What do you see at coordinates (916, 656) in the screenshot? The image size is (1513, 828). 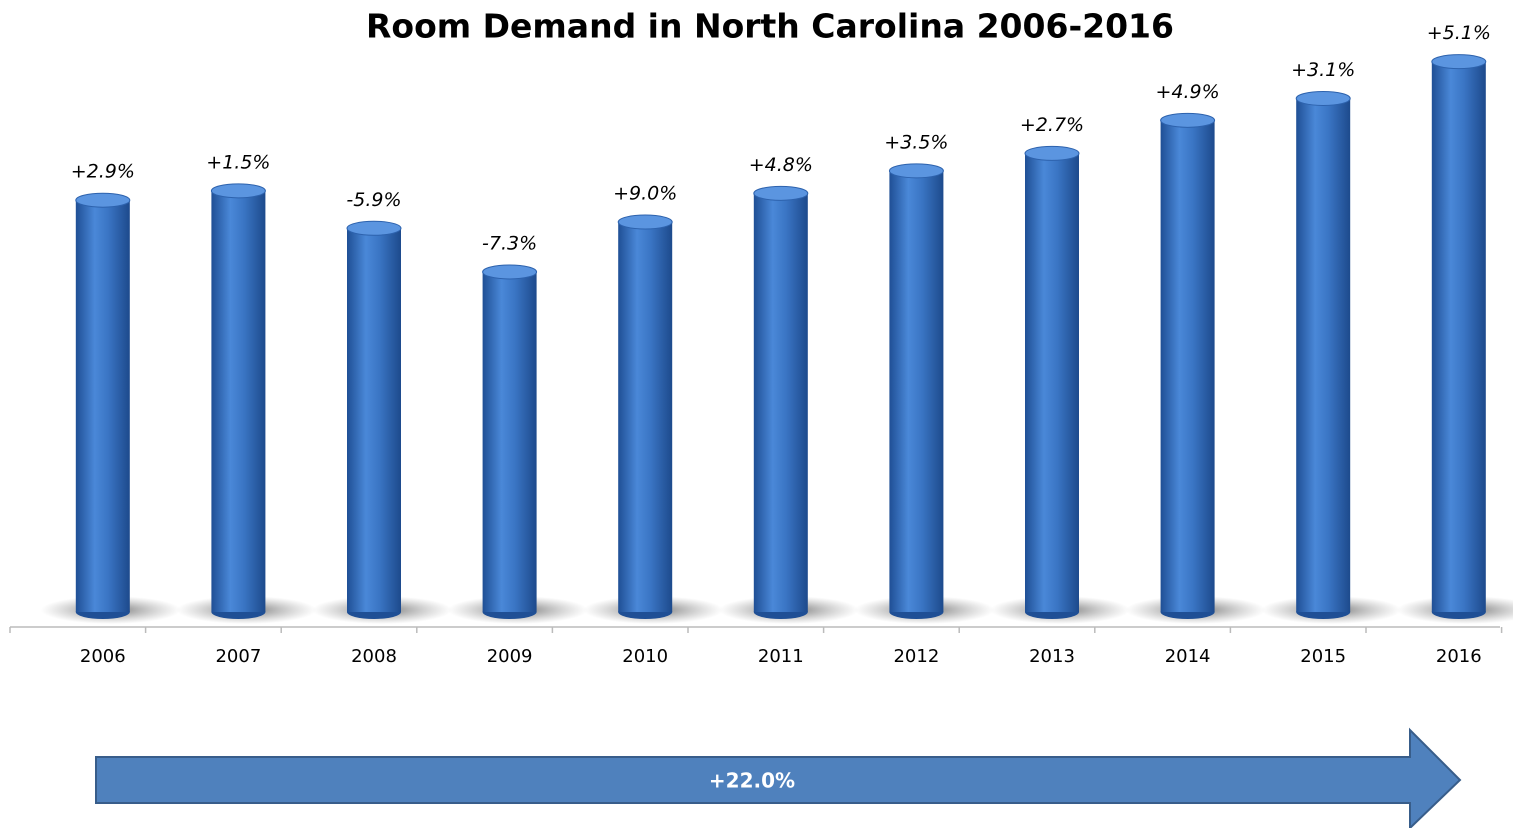 I see `x-tick-label: 2012` at bounding box center [916, 656].